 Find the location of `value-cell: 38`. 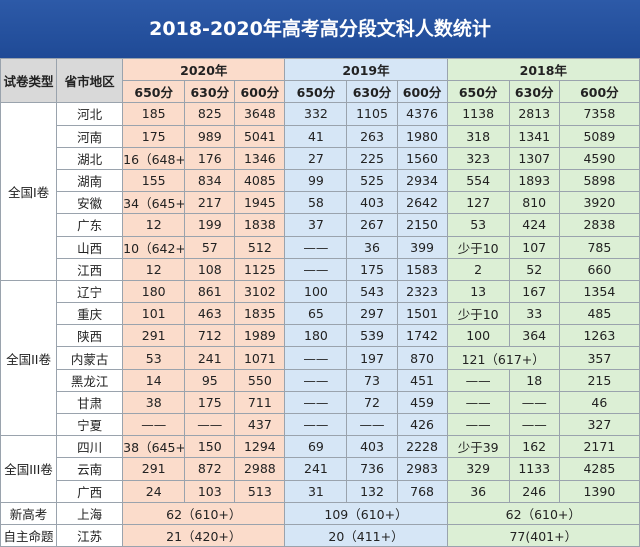

value-cell: 38 is located at coordinates (154, 402).